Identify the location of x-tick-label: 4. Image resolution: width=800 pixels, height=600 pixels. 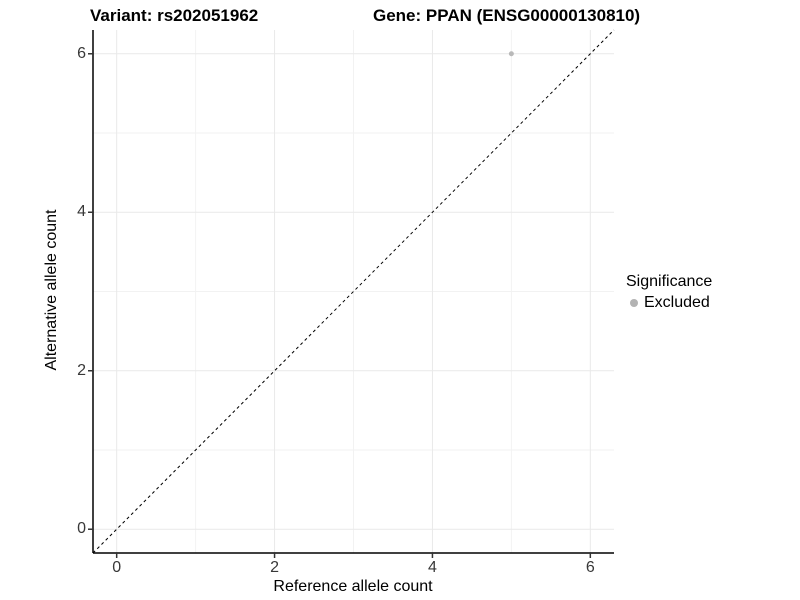
(432, 567).